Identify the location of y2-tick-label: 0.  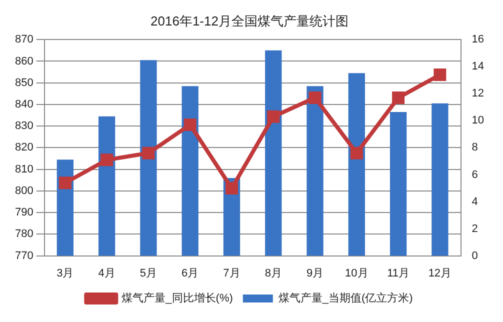
(475, 256).